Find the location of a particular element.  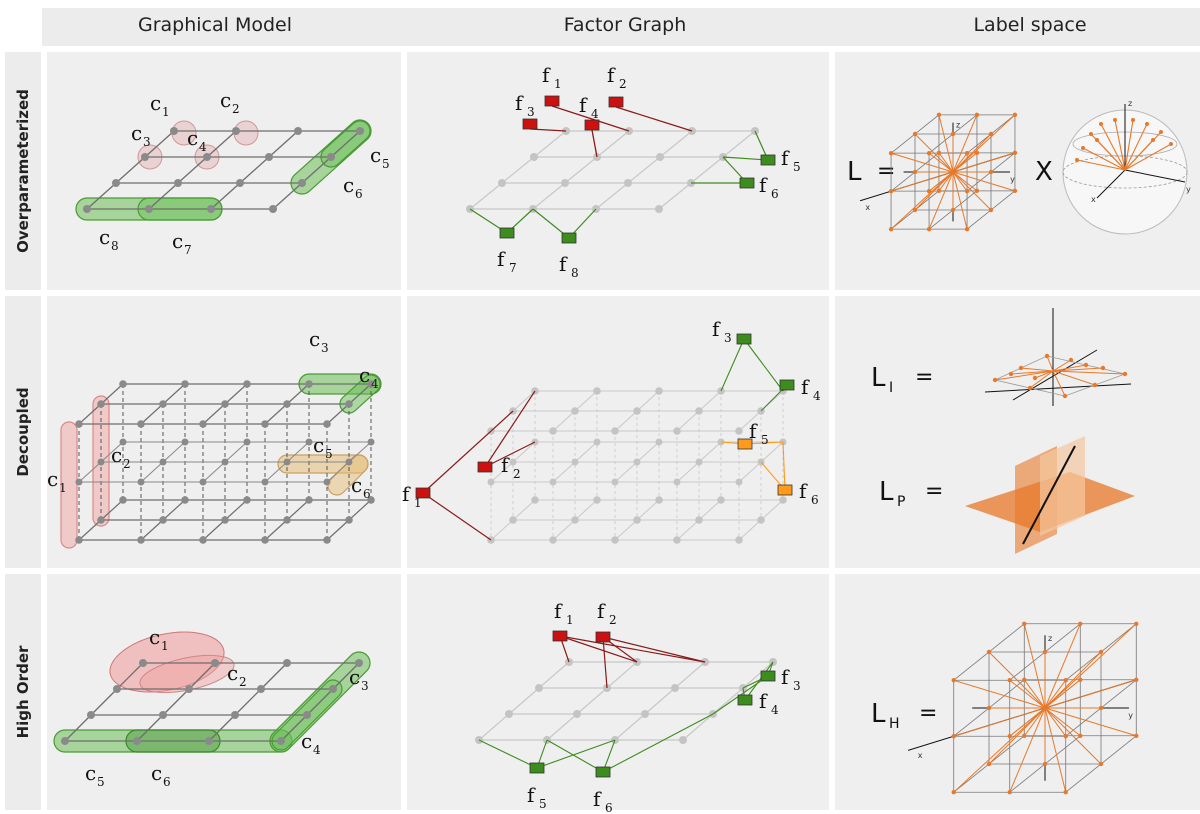

L-symbol: L is located at coordinates (854, 172).